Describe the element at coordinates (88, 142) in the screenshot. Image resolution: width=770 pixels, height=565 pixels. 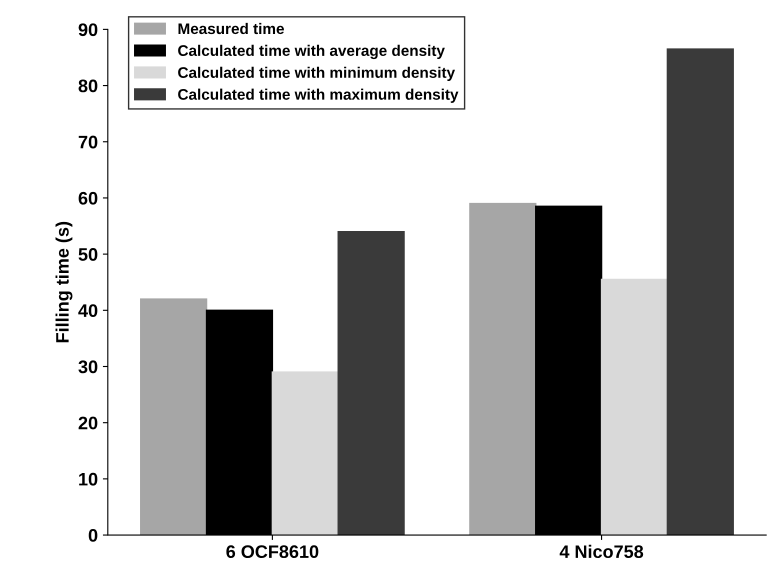
I see `y-tick-label: 70` at that location.